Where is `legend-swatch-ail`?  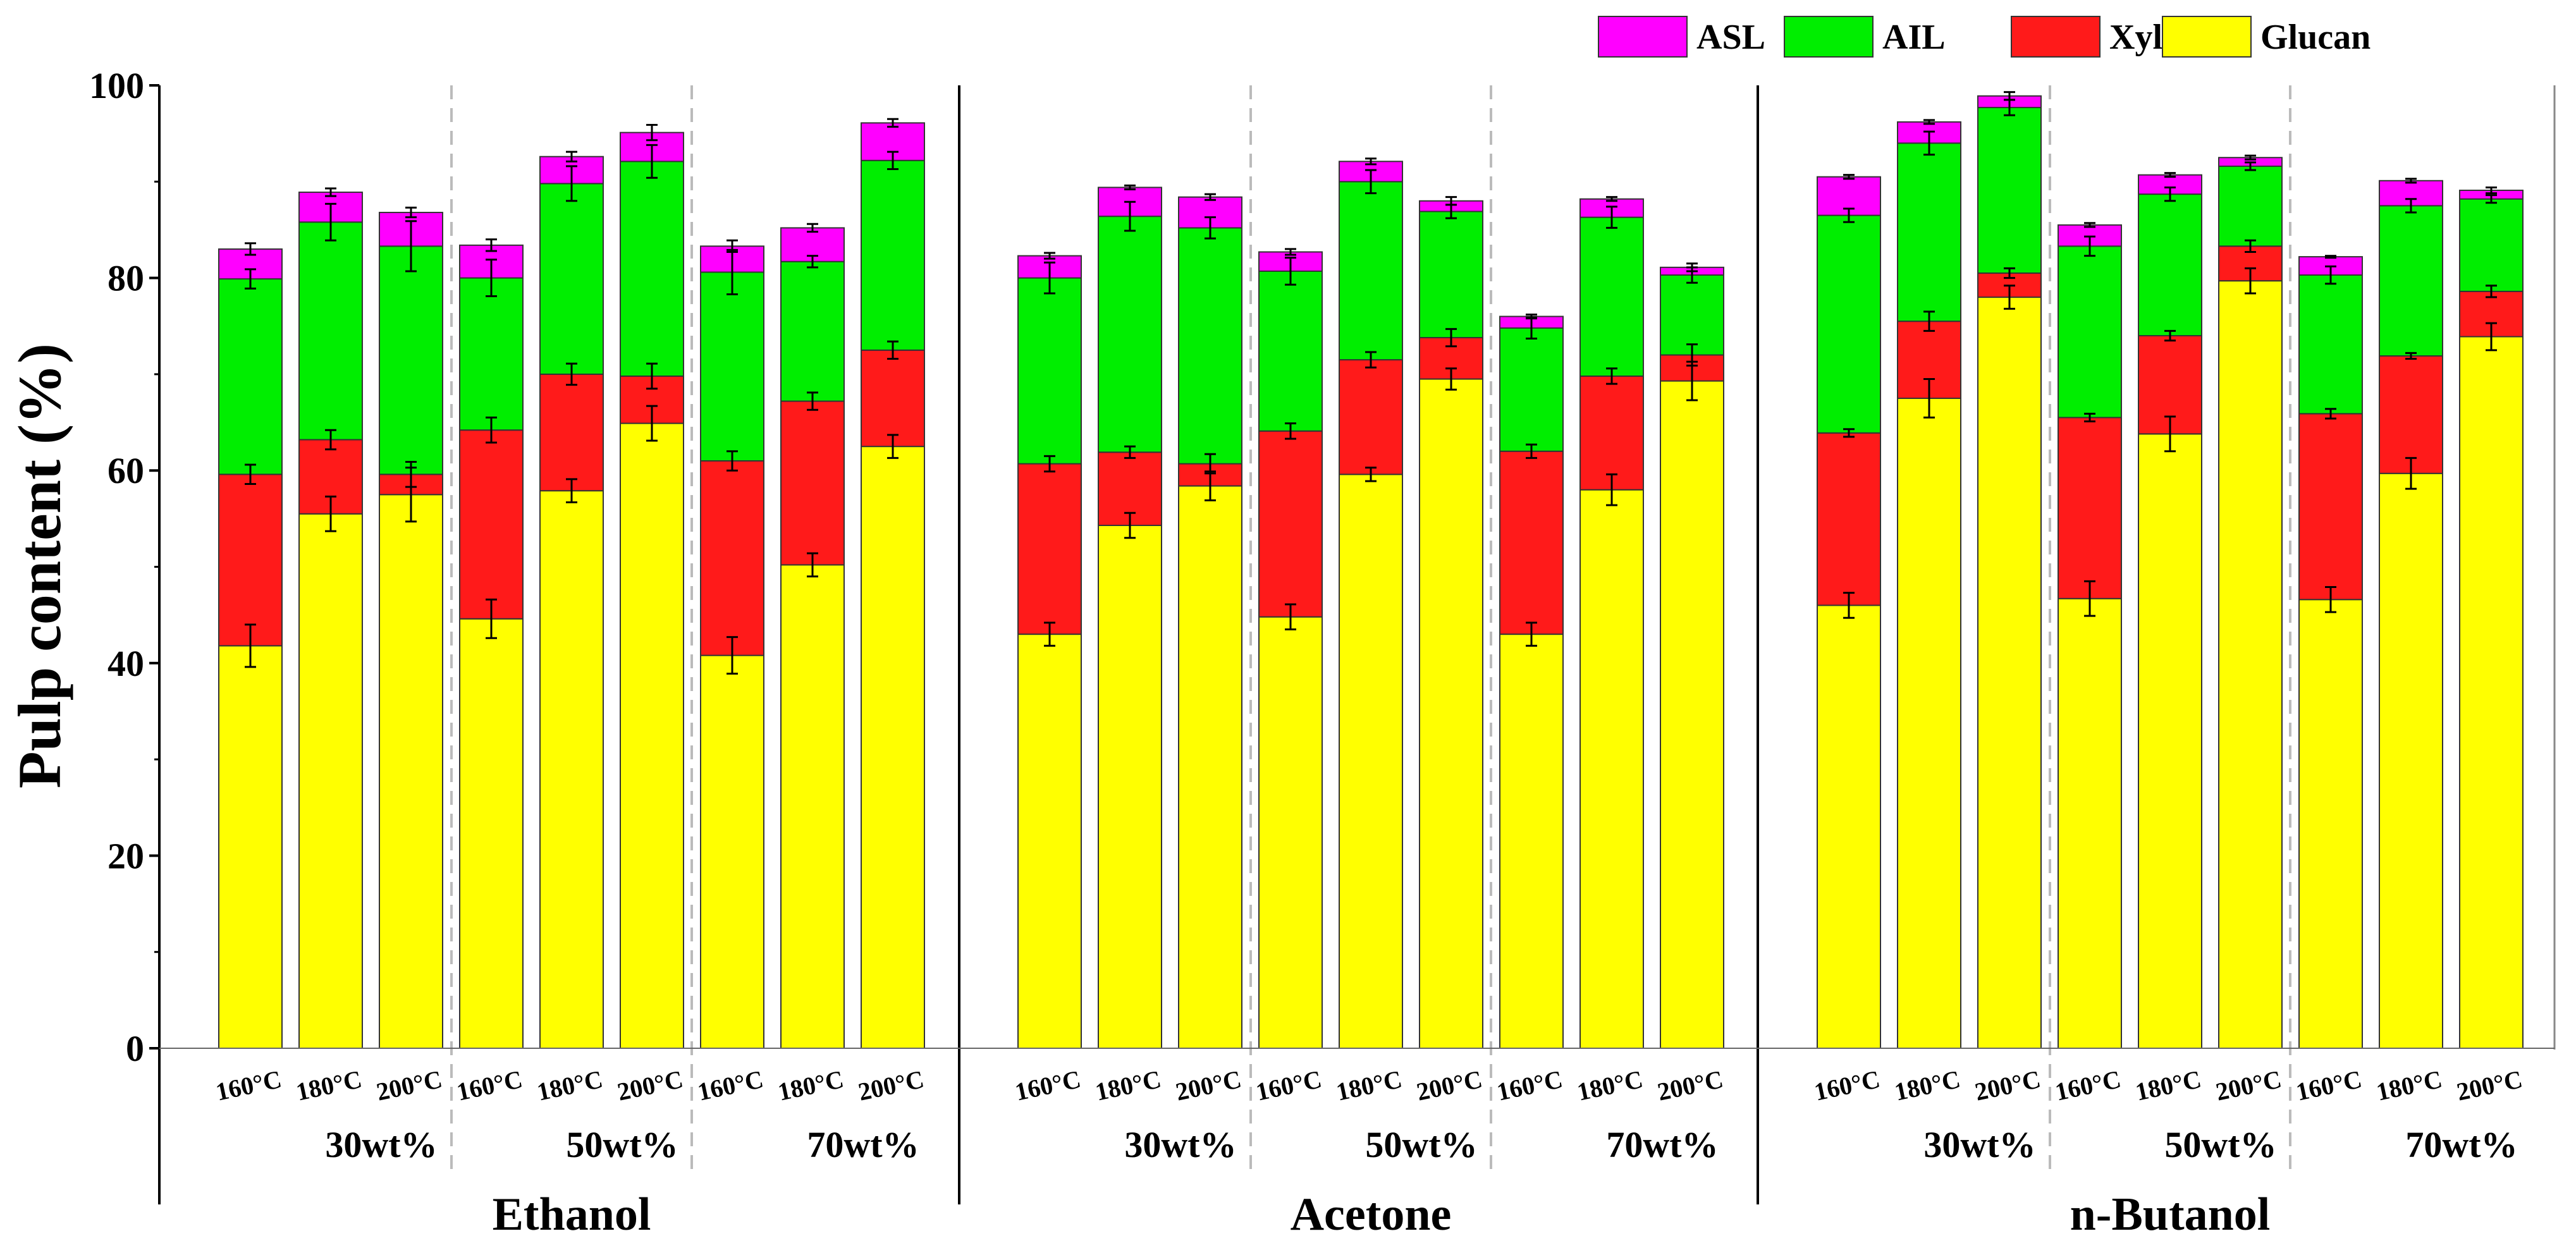 legend-swatch-ail is located at coordinates (1829, 37).